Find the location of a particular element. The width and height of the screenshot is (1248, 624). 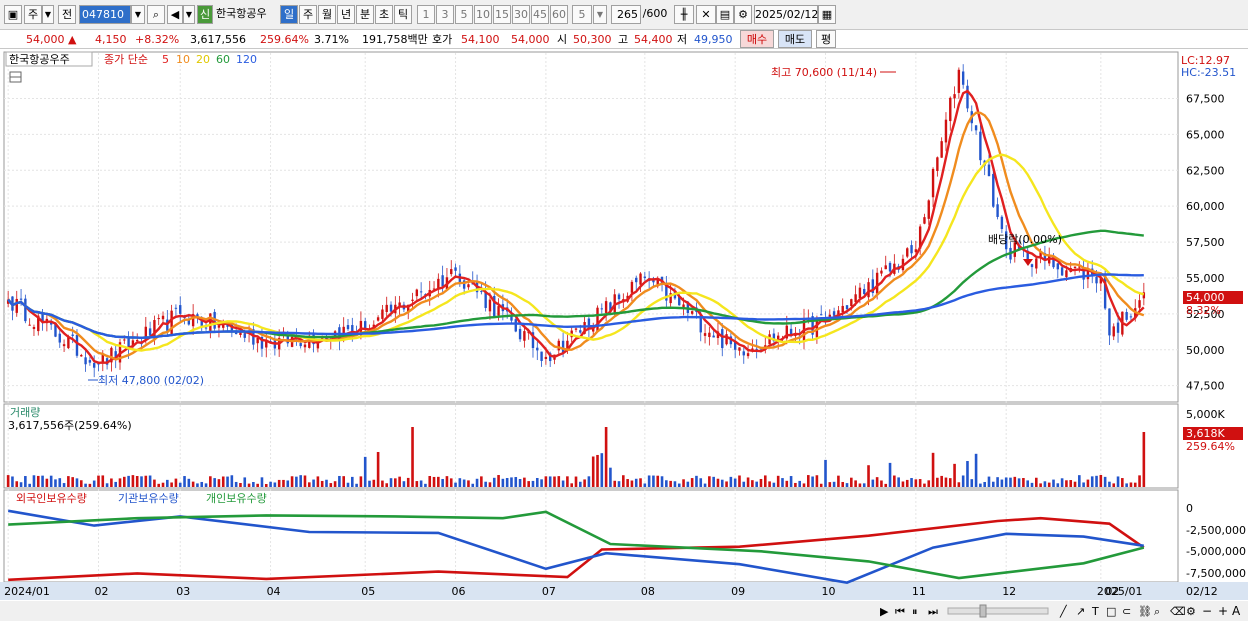

zoom-out-icon: − is located at coordinates (1207, 611).